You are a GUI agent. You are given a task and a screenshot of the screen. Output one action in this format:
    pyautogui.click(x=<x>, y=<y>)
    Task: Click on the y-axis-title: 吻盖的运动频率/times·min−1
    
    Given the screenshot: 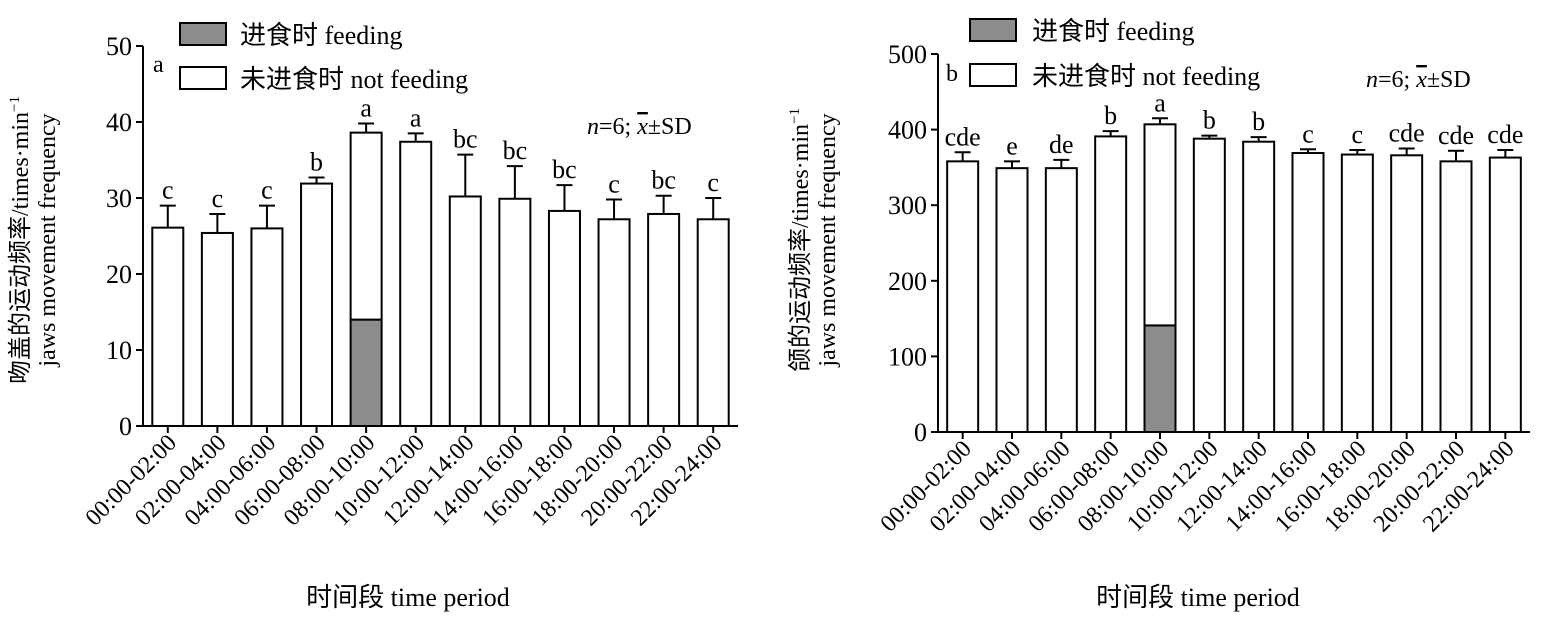 What is the action you would take?
    pyautogui.click(x=20, y=240)
    